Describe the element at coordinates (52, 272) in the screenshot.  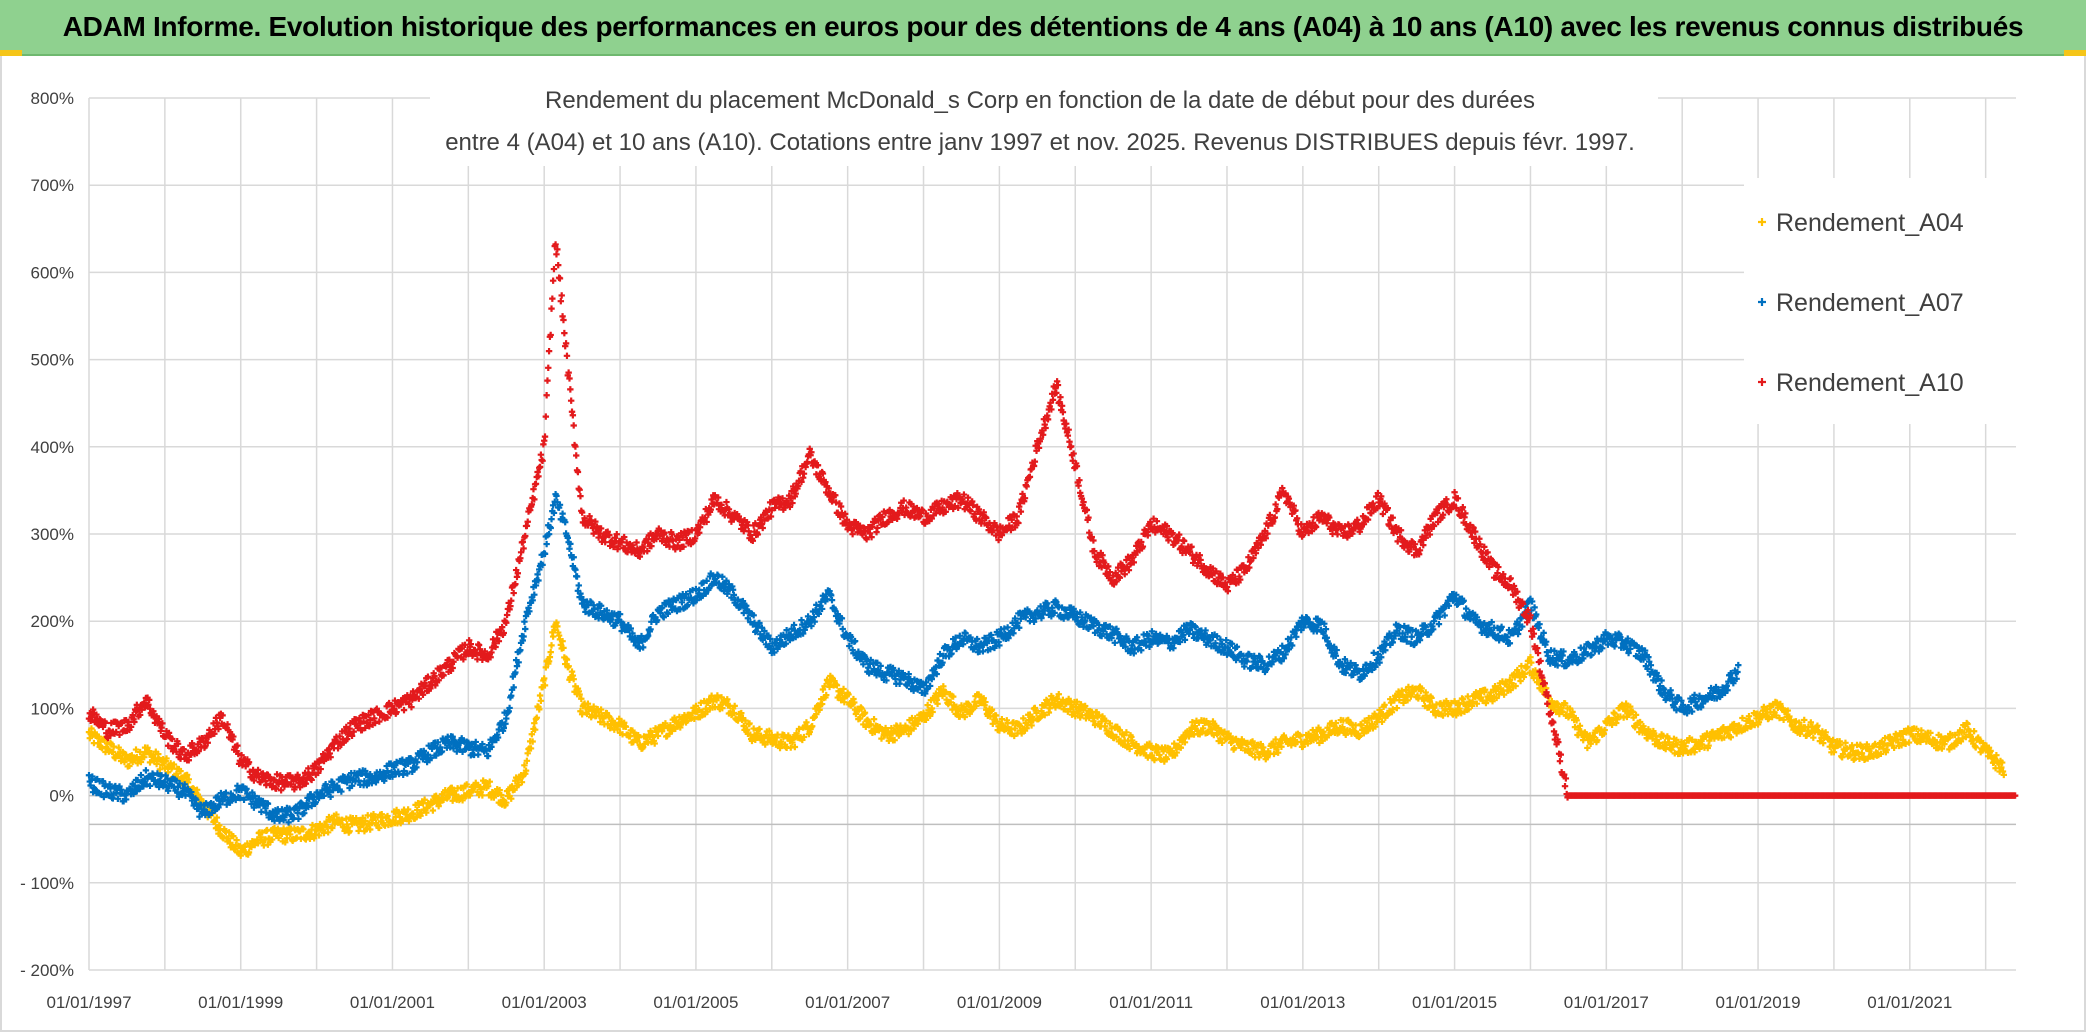
I see `y-tick-label: 600%` at that location.